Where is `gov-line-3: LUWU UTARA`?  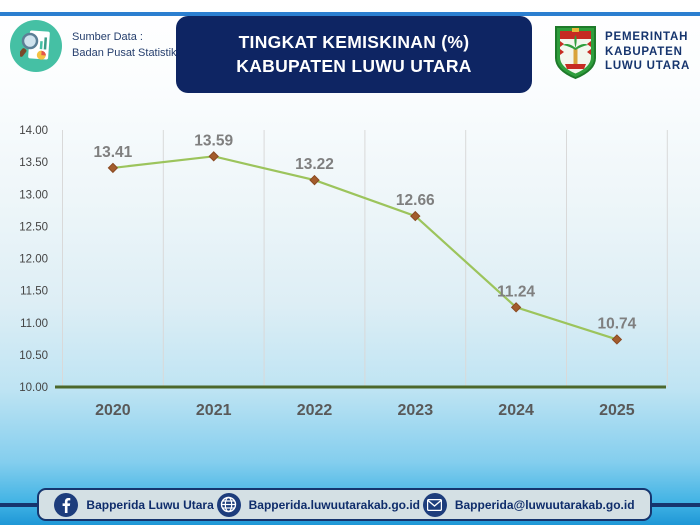 gov-line-3: LUWU UTARA is located at coordinates (648, 66).